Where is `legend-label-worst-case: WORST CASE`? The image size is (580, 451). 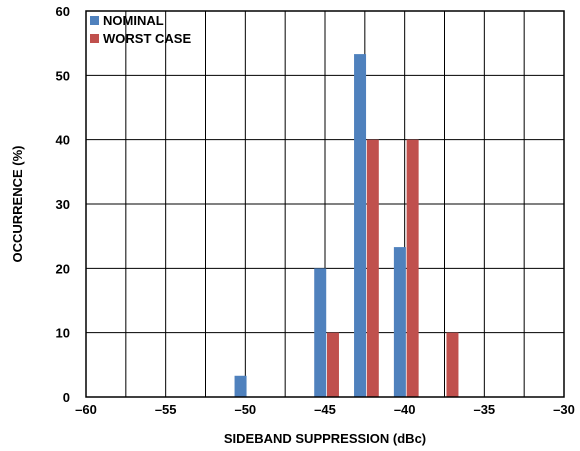 legend-label-worst-case: WORST CASE is located at coordinates (147, 38).